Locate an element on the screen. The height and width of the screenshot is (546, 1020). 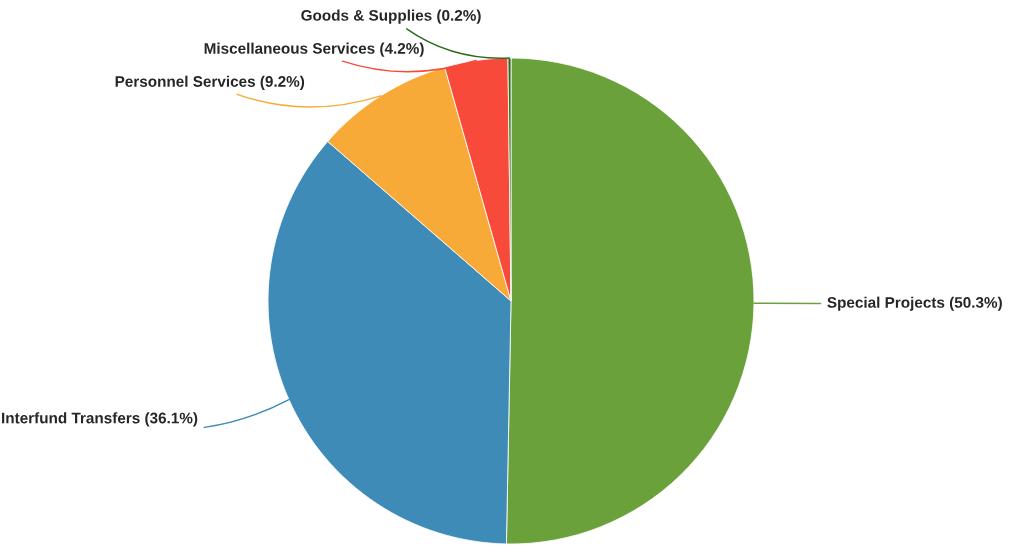
slice-label: Special Projects (50.3%) is located at coordinates (914, 303).